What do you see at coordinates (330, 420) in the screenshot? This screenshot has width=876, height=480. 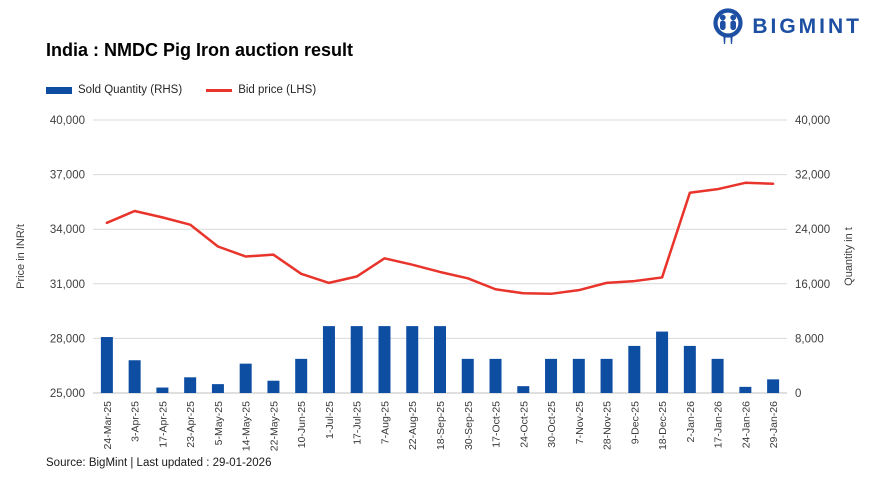 I see `x-axis-label: 1-Jul-25` at bounding box center [330, 420].